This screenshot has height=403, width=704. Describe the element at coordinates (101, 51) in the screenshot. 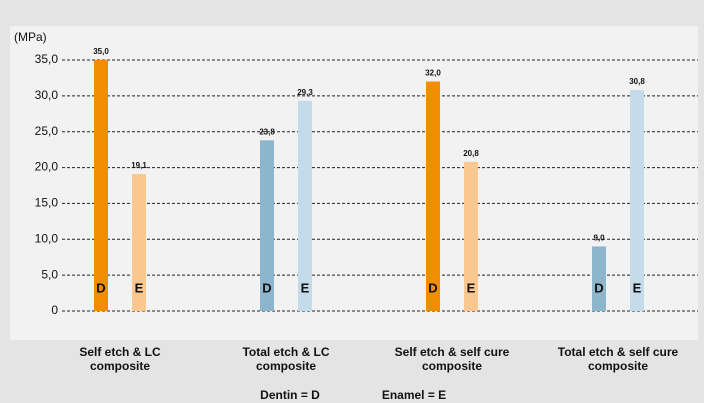

I see `value-label: 35,0` at that location.